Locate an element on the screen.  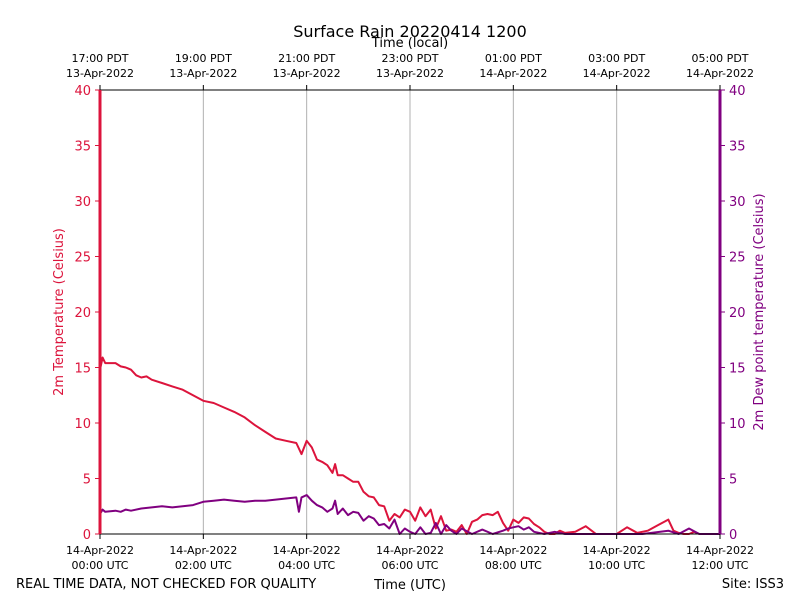
x-tick-label-utc-time: 02:00 UTC is located at coordinates (203, 565).